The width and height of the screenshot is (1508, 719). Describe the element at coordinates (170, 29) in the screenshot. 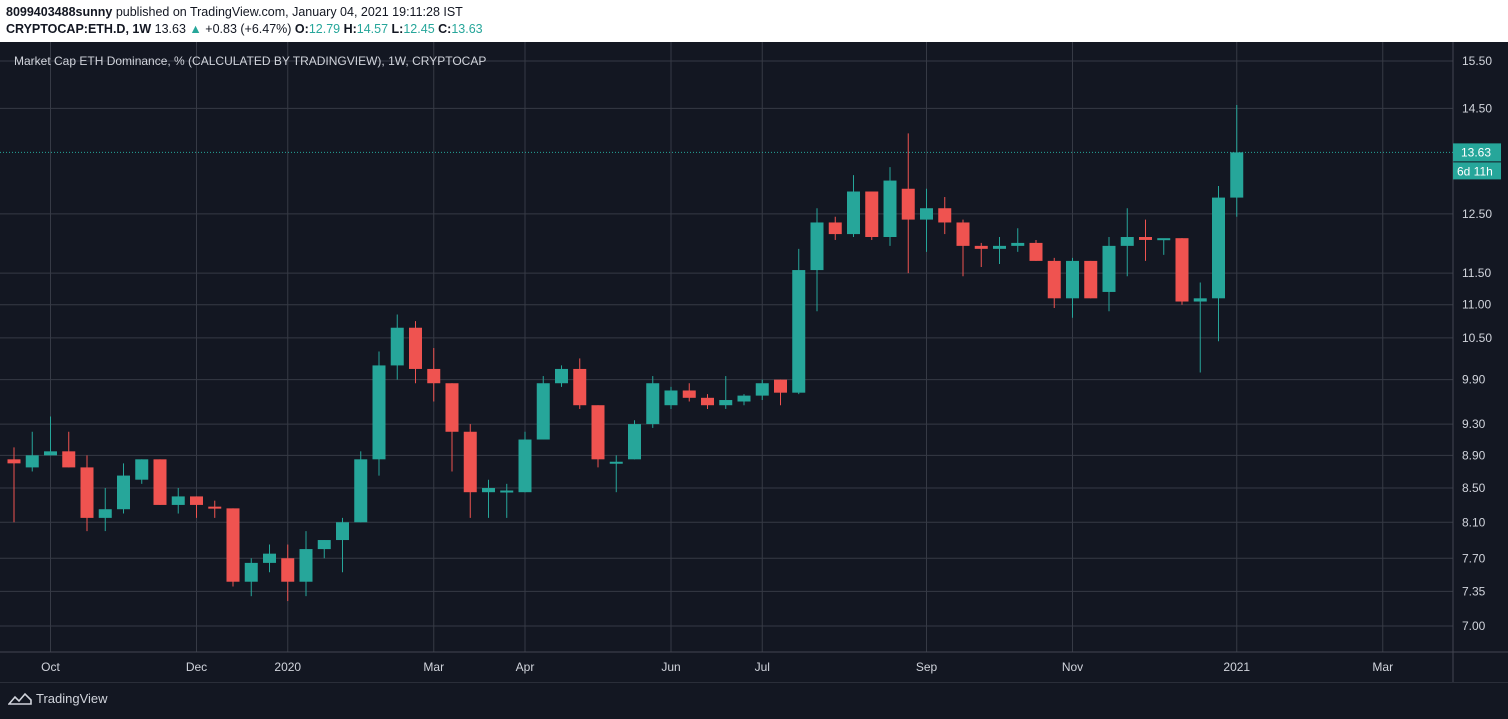

I see `last-value: 13.63` at that location.